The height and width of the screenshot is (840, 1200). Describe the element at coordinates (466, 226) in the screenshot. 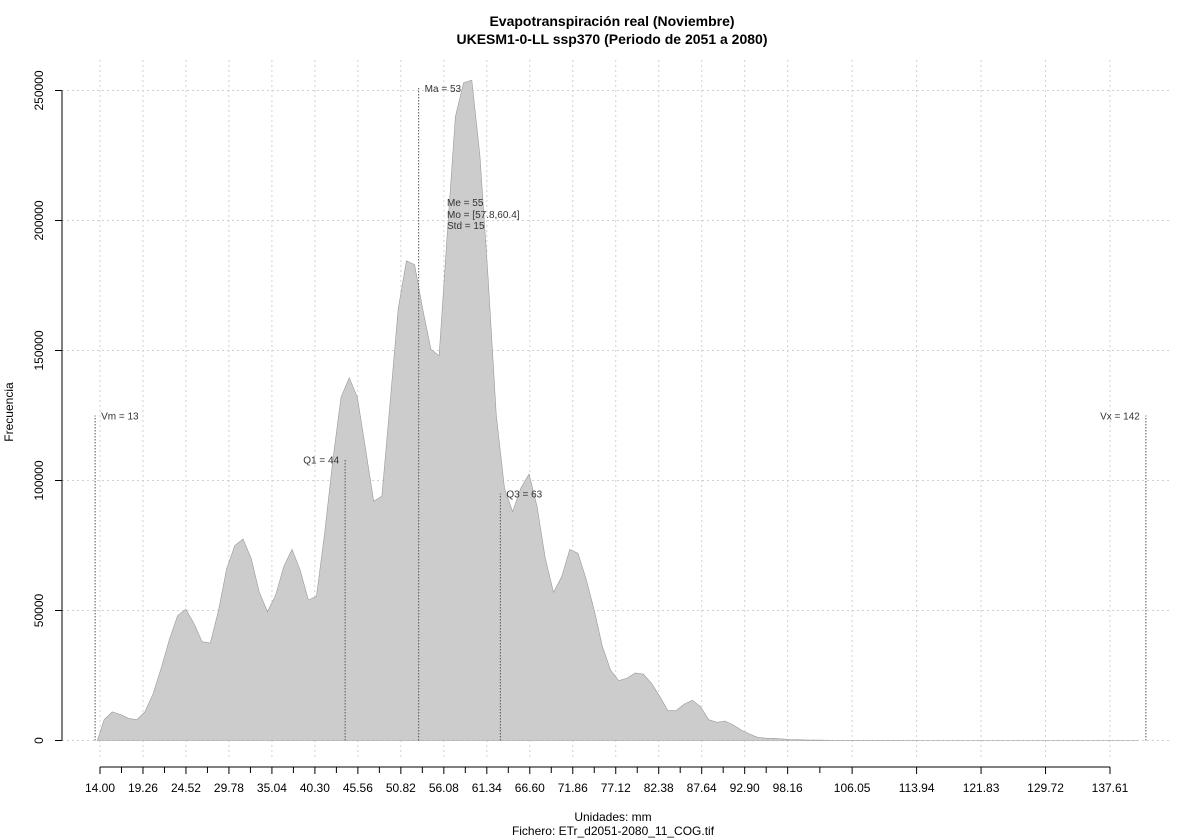

I see `stat-std: Std = 15` at that location.